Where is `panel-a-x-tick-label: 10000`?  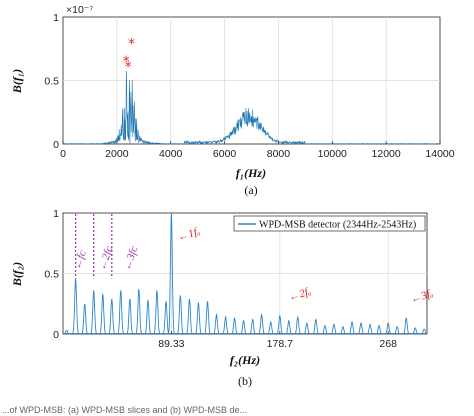
panel-a-x-tick-label: 10000 is located at coordinates (332, 154).